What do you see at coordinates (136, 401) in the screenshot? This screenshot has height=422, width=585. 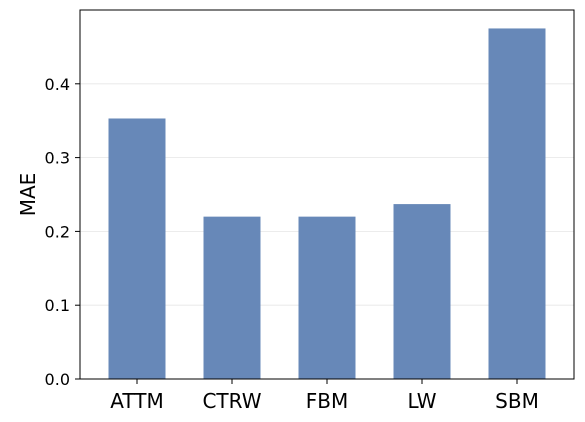 I see `x-tick-label-attm: ATTM` at bounding box center [136, 401].